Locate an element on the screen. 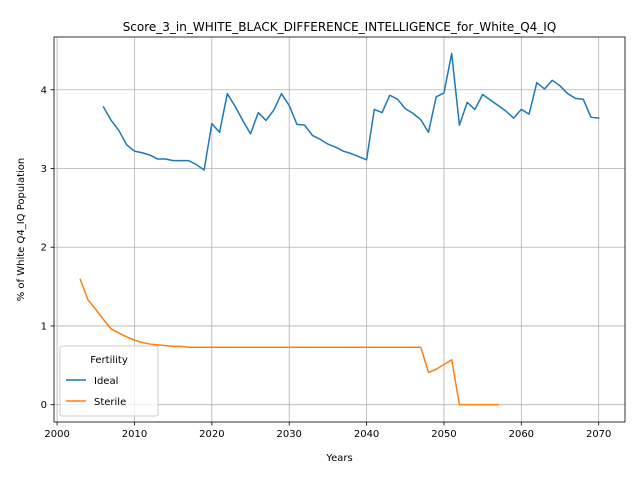 The image size is (640, 480). y-axis: 0 1 2 3 4 is located at coordinates (47, 248).